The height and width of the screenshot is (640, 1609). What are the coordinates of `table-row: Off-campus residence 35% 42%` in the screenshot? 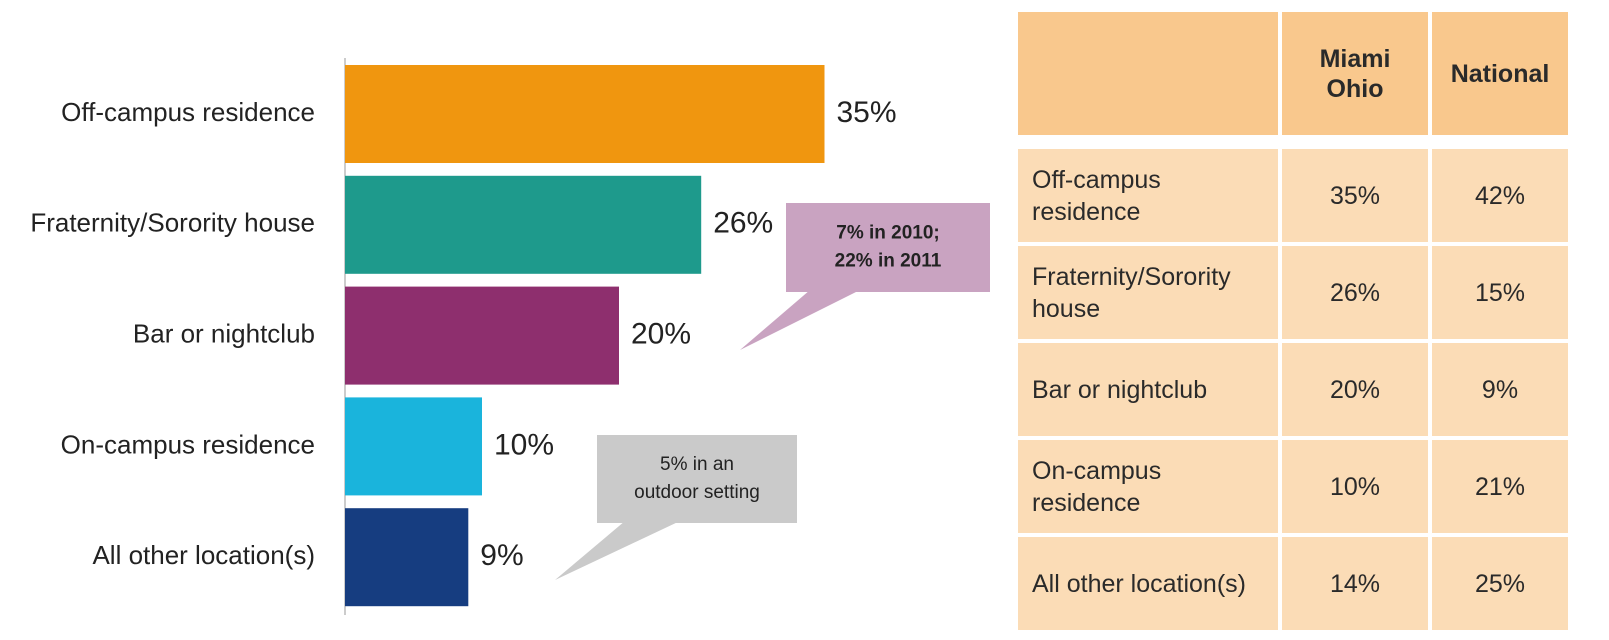 It's located at (1293, 195).